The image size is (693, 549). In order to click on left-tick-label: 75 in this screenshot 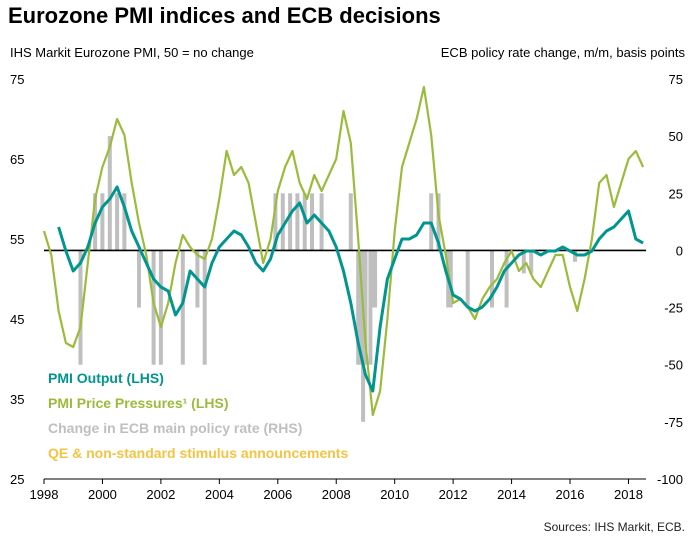, I will do `click(17, 79)`.